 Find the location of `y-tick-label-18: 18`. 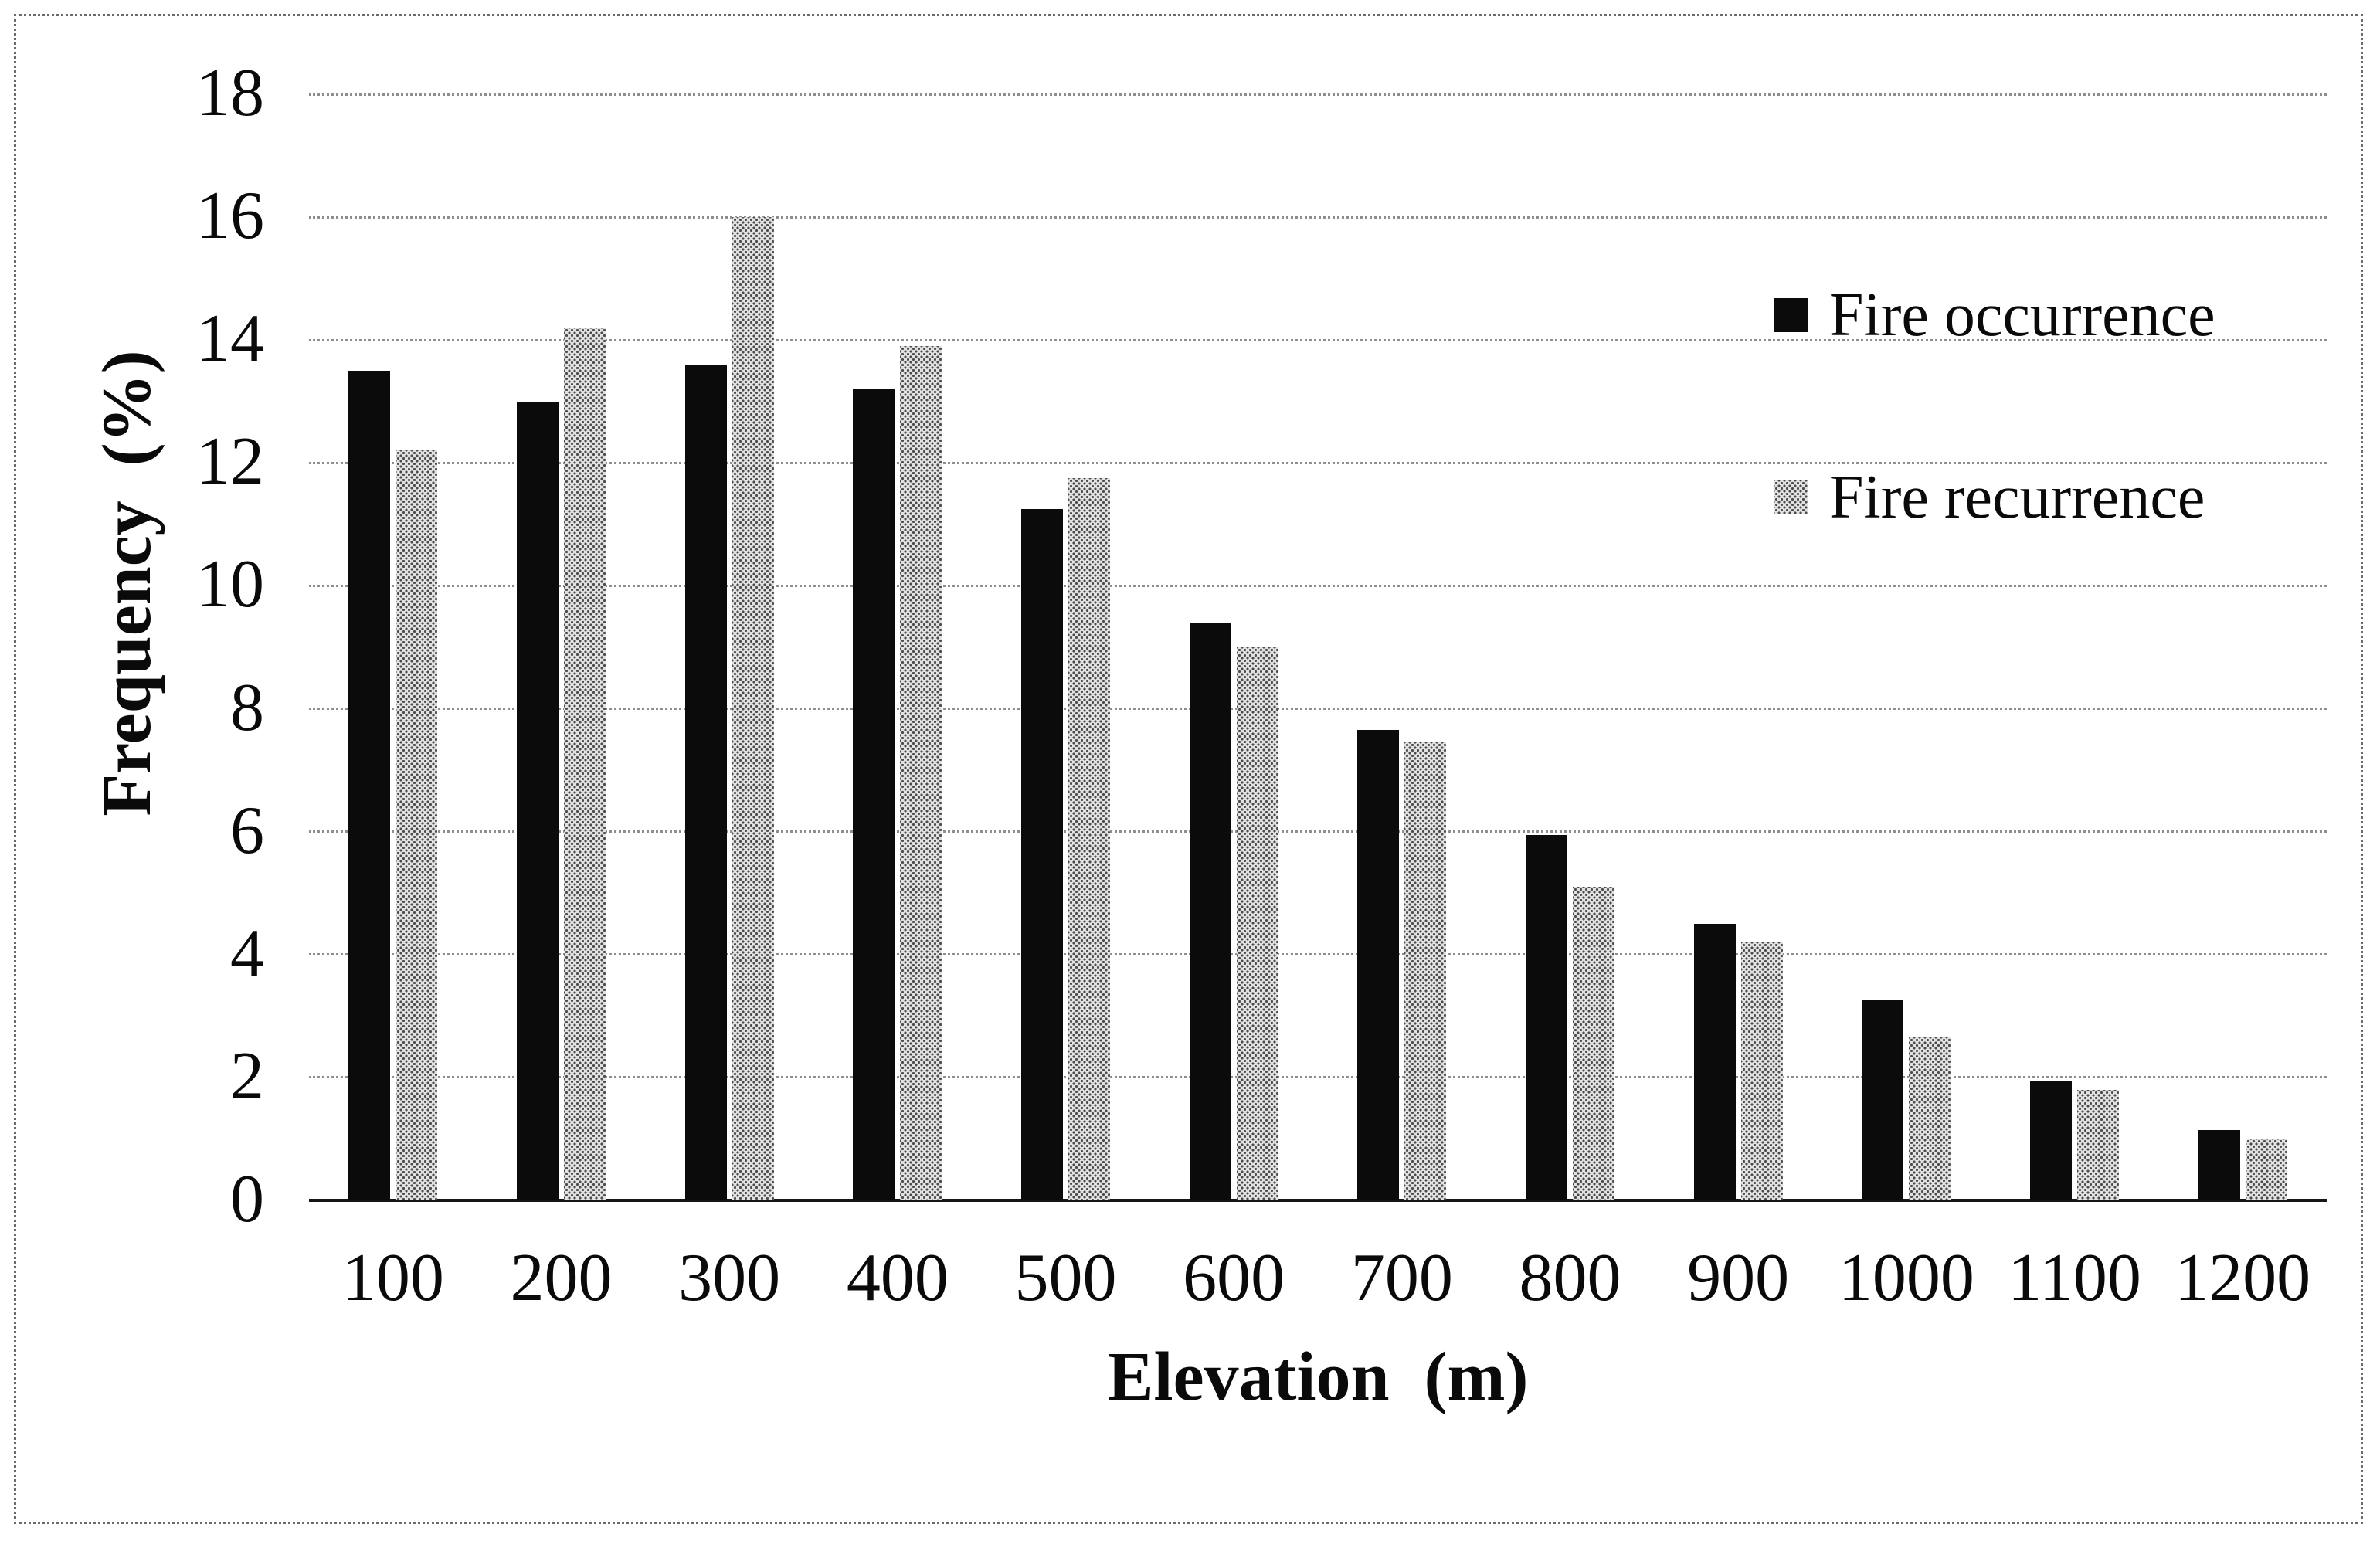

y-tick-label-18: 18 is located at coordinates (230, 93).